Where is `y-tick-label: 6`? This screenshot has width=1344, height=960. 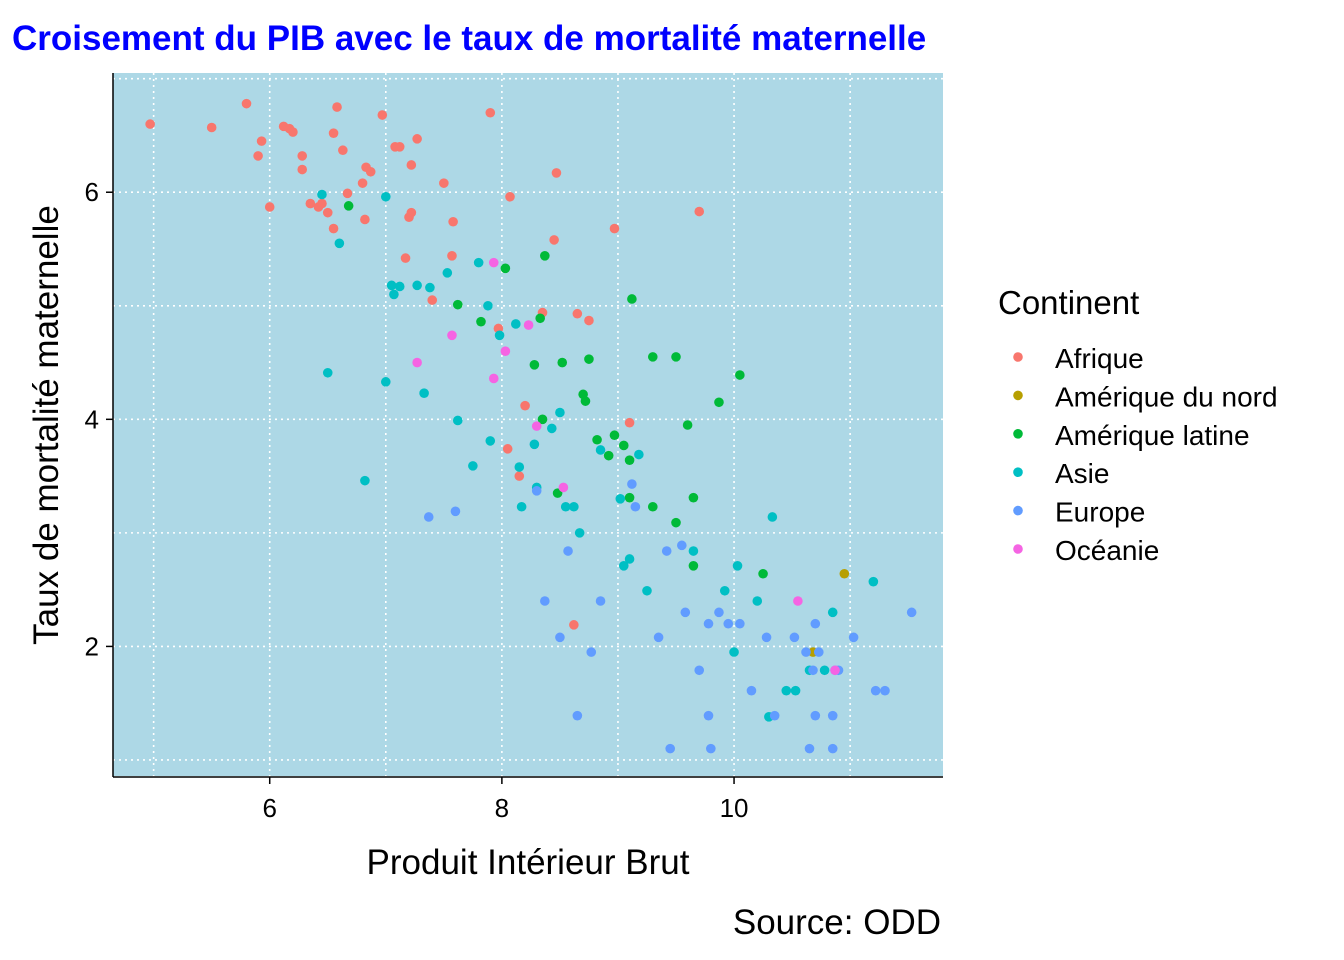
y-tick-label: 6 is located at coordinates (92, 192).